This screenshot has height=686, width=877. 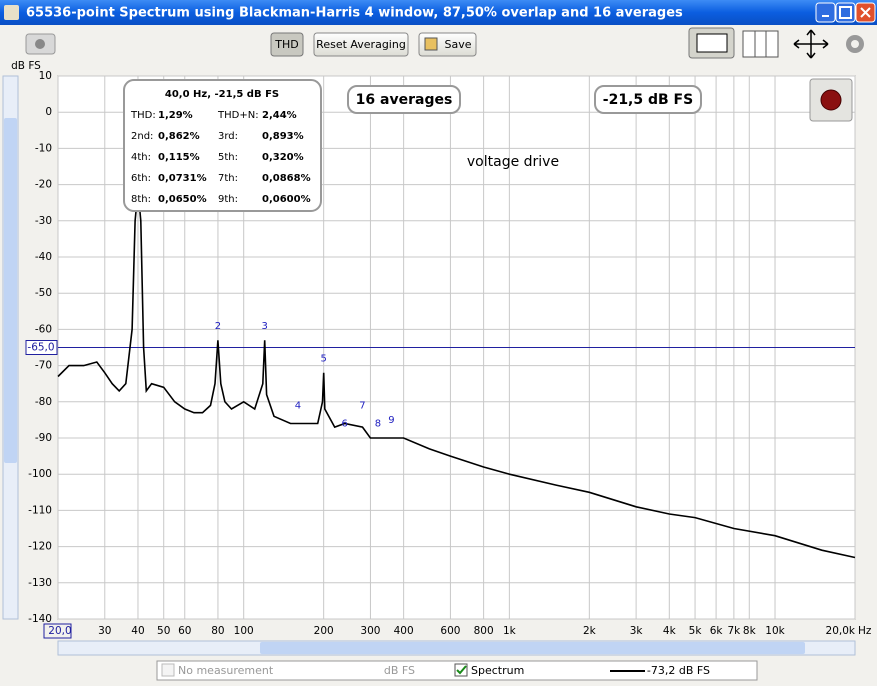 What do you see at coordinates (217, 631) in the screenshot?
I see `x-tick-label: 80` at bounding box center [217, 631].